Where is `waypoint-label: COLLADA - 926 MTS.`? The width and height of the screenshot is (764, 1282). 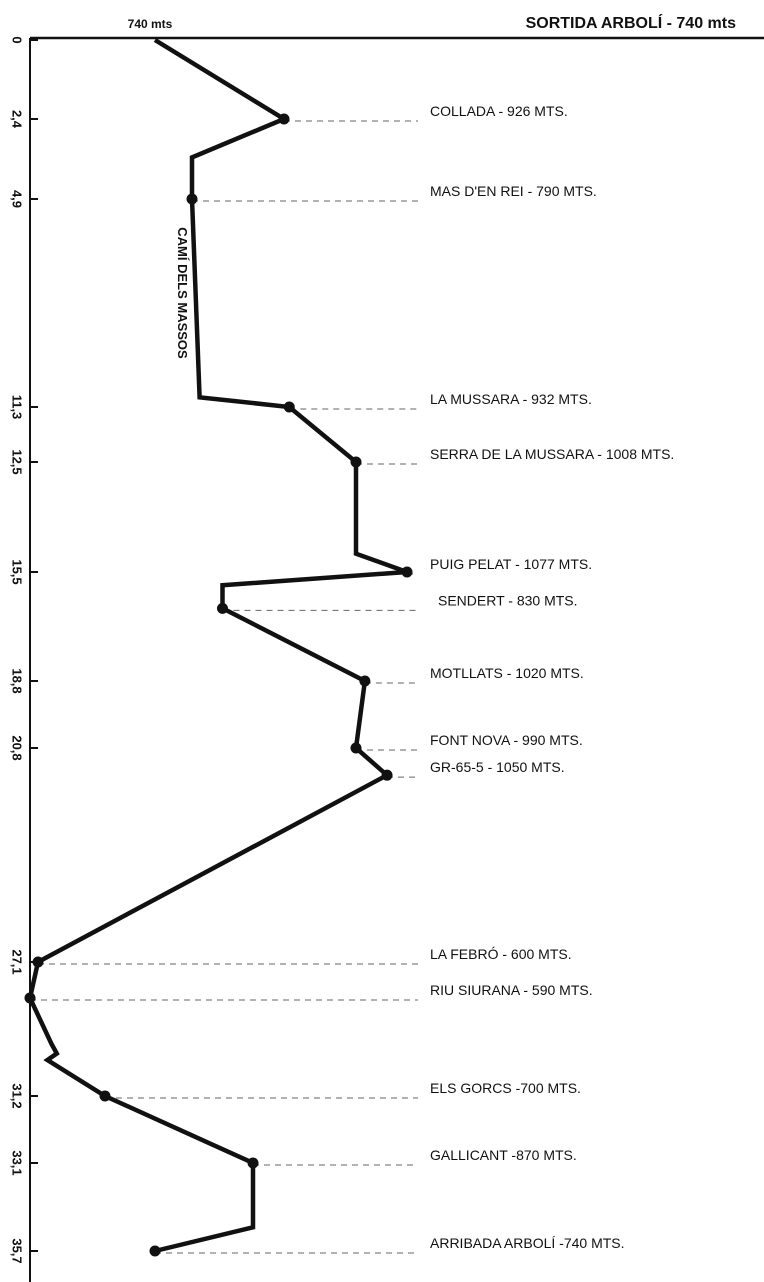 waypoint-label: COLLADA - 926 MTS. is located at coordinates (499, 111).